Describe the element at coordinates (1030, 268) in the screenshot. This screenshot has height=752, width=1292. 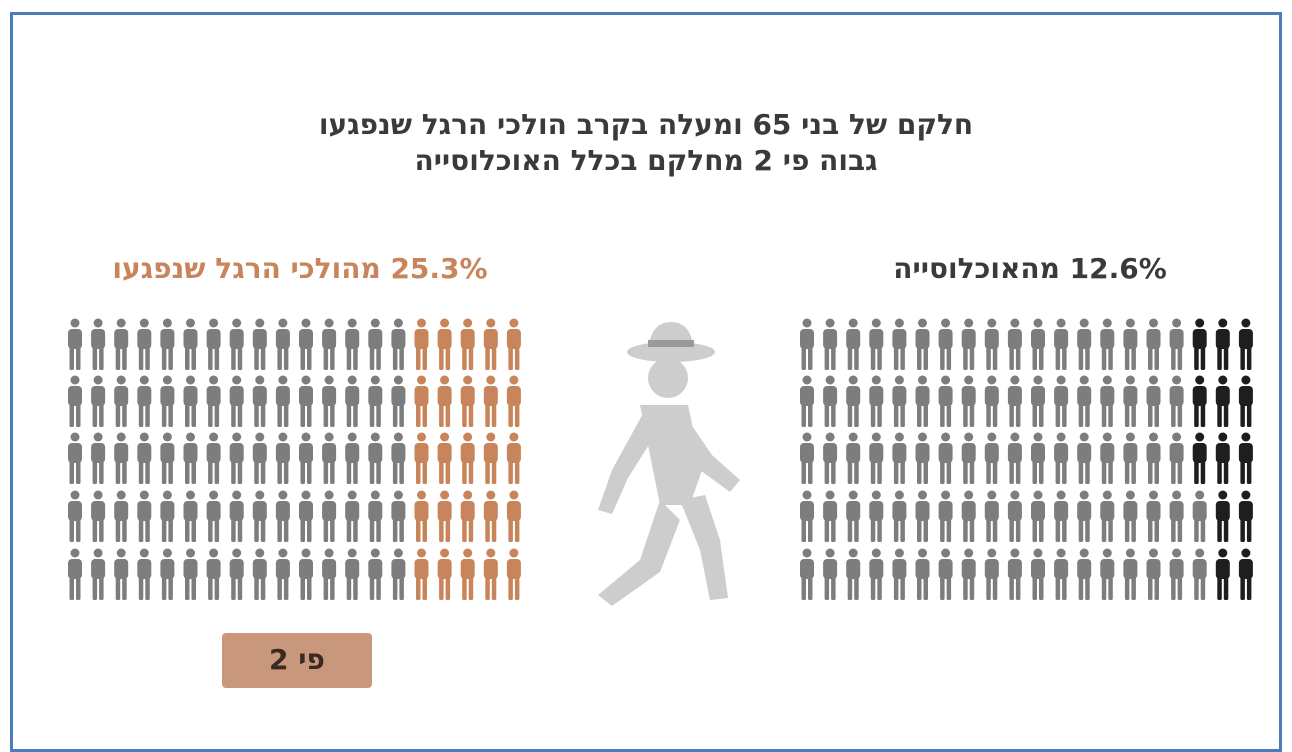
I see `panel-label: 12.6% מהאוכלוסייה` at that location.